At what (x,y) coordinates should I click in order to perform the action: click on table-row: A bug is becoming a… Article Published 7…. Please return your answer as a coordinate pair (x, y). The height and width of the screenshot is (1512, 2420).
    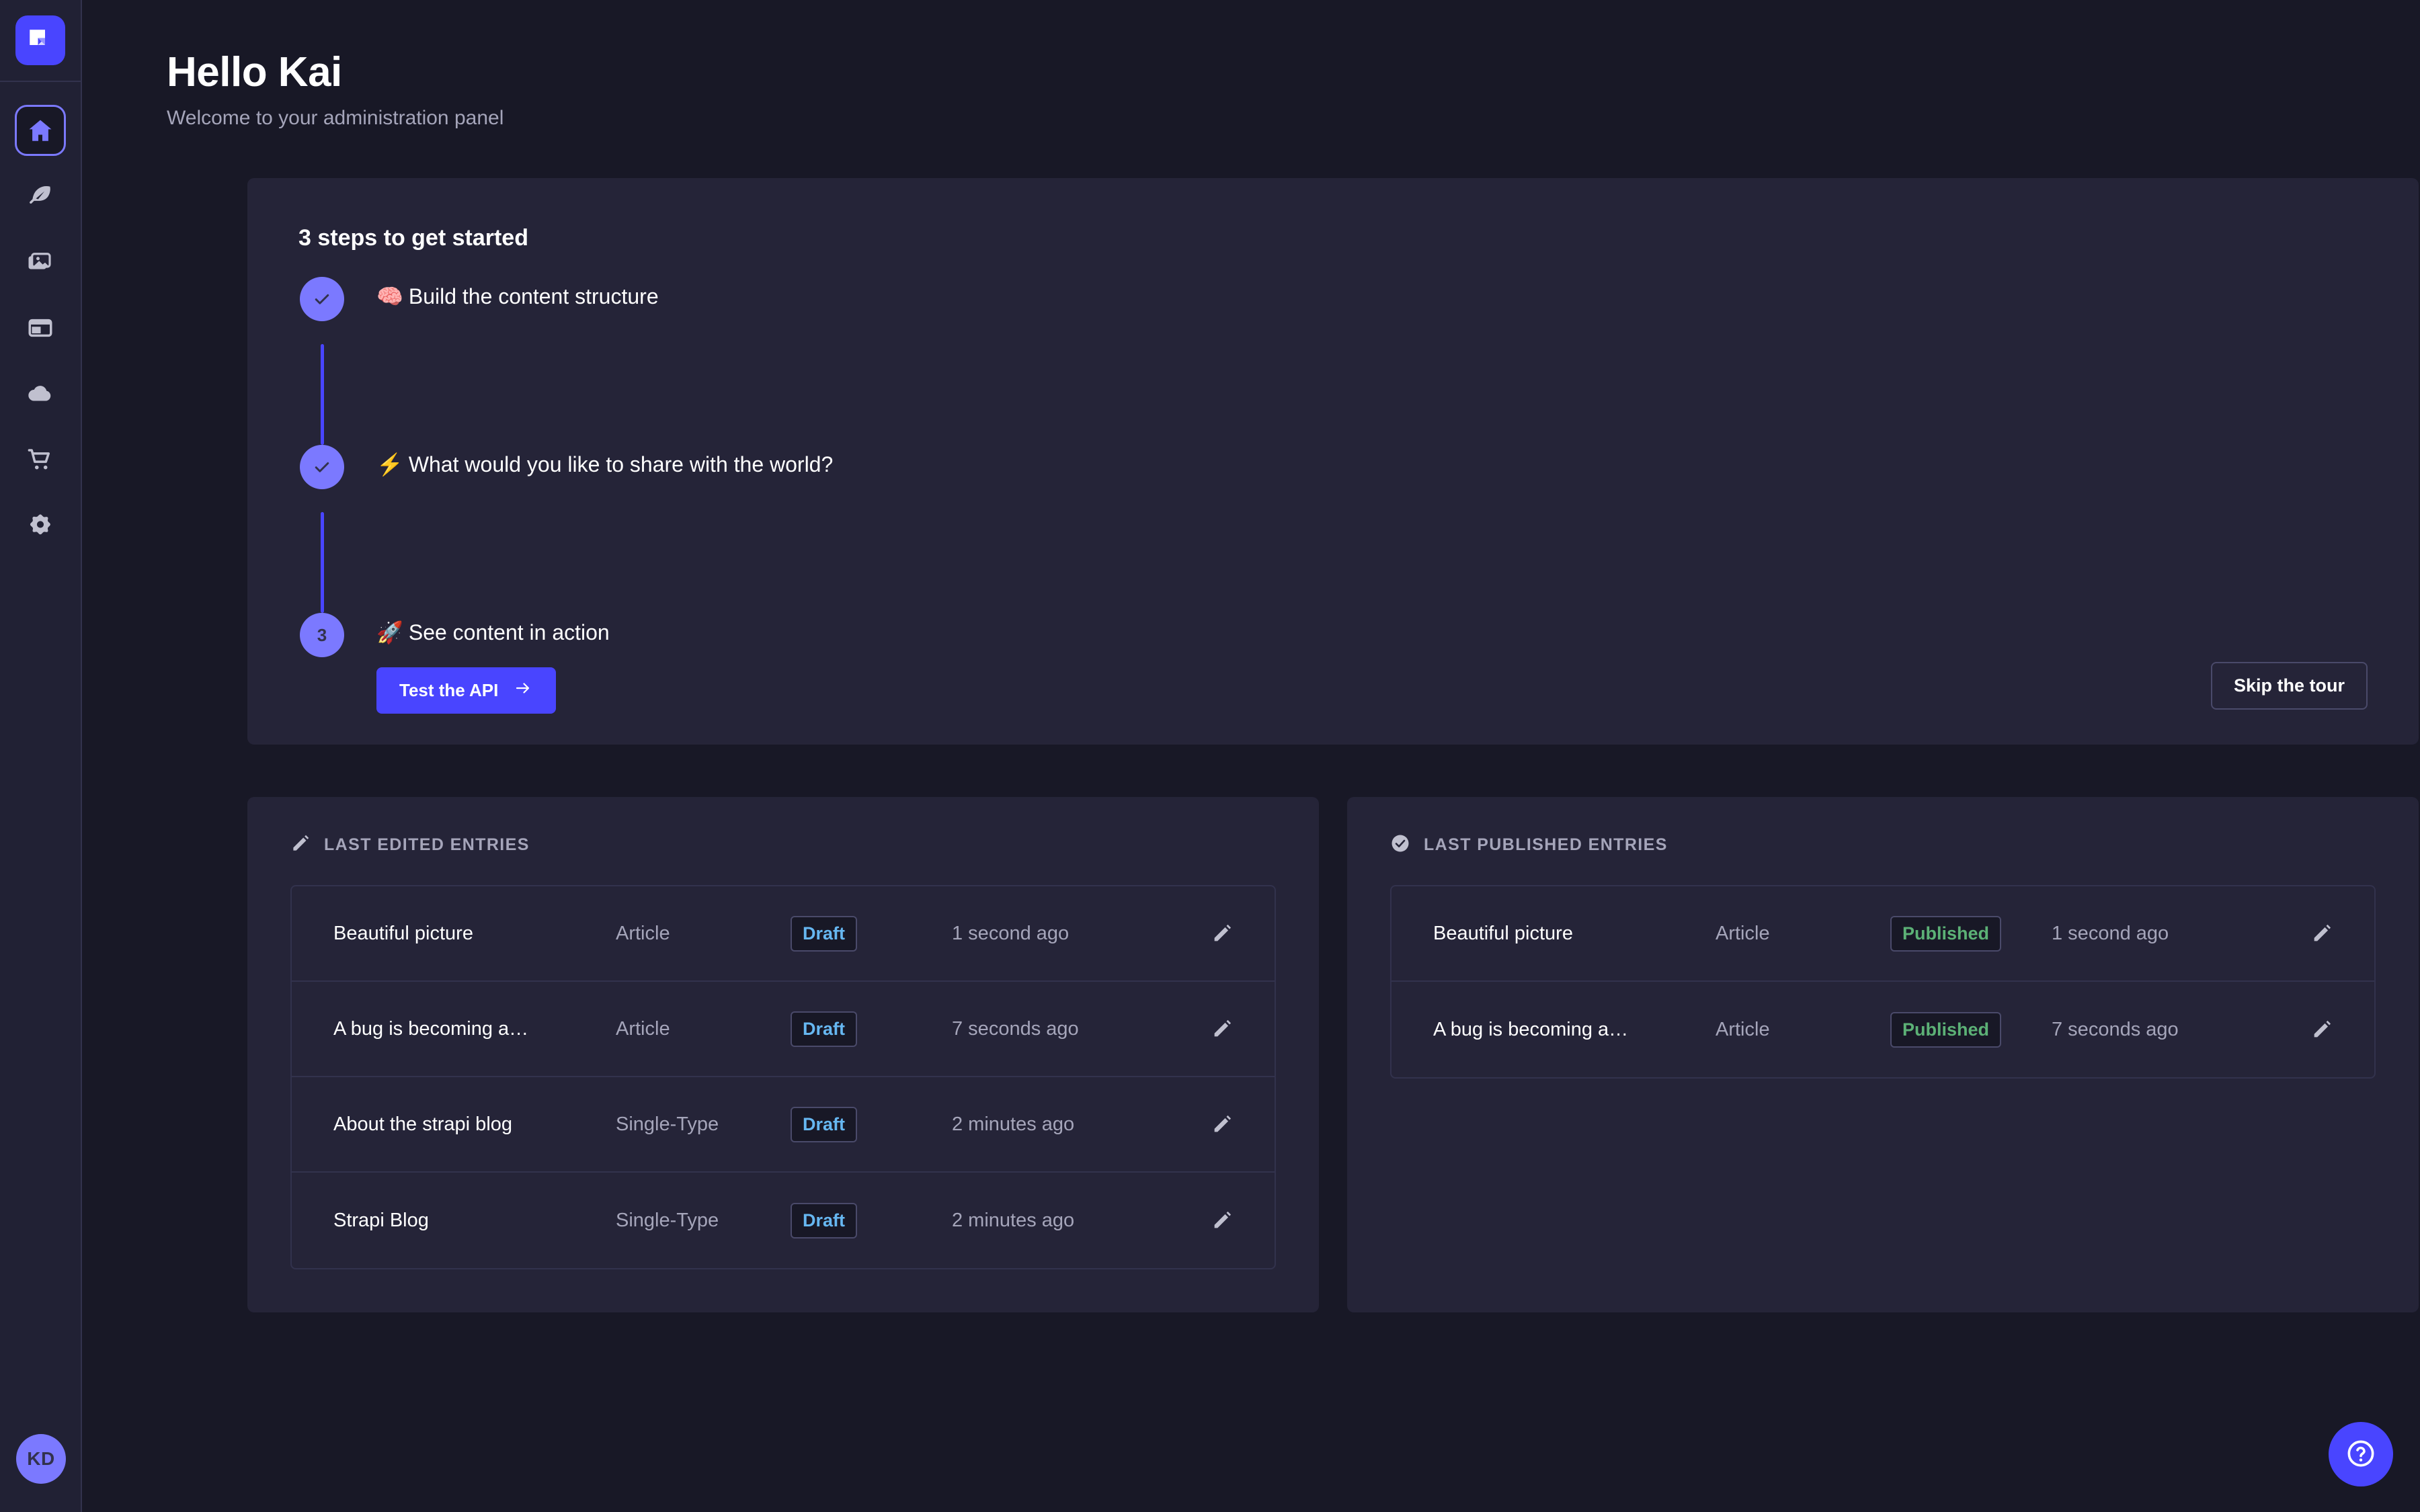
    Looking at the image, I should click on (1883, 1030).